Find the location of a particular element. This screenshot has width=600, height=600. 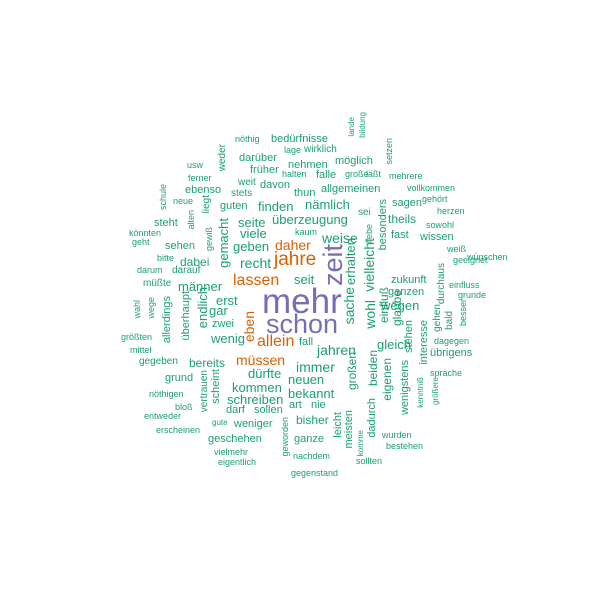

word-weder: weder is located at coordinates (222, 158).